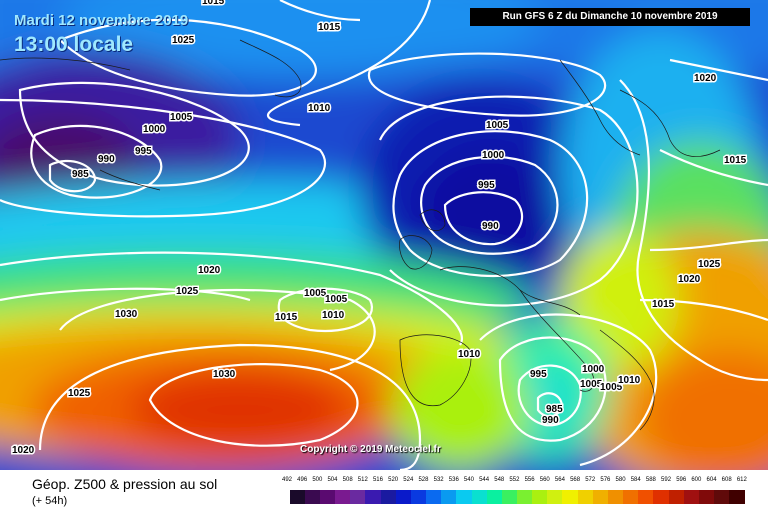 Image resolution: width=768 pixels, height=512 pixels. Describe the element at coordinates (332, 480) in the screenshot. I see `scale-tick-label: 504` at that location.